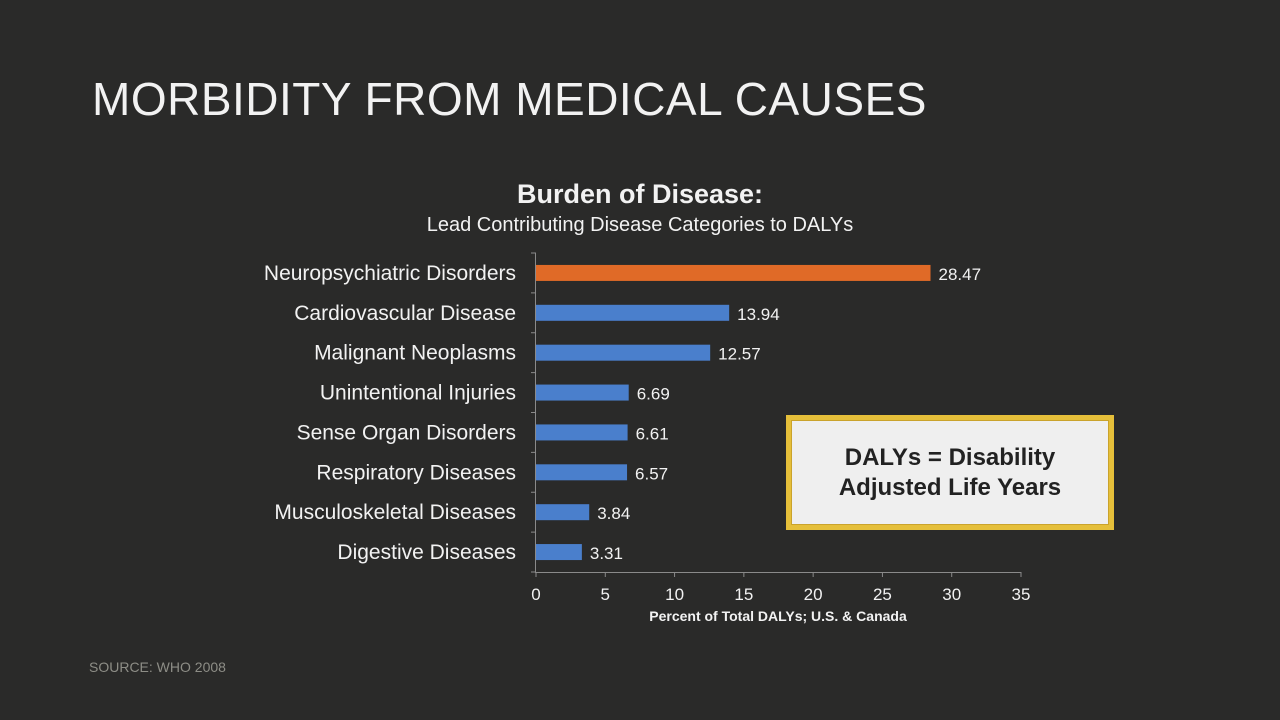  What do you see at coordinates (882, 594) in the screenshot?
I see `x-tick-label: 25` at bounding box center [882, 594].